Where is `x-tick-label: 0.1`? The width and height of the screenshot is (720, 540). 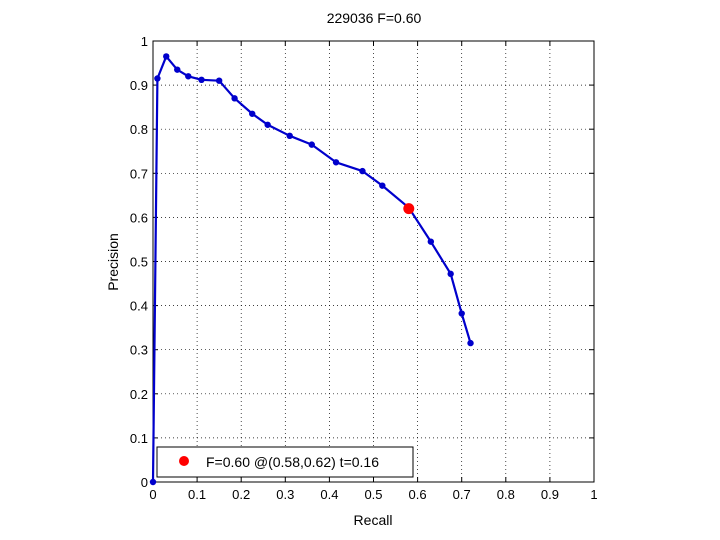 x-tick-label: 0.1 is located at coordinates (197, 494).